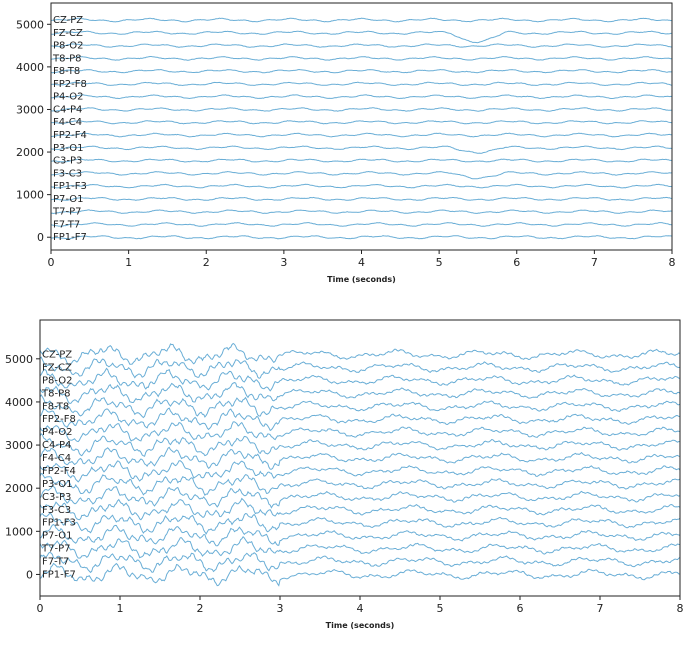 This screenshot has width=685, height=645. I want to click on trace-fp1-f7, so click(360, 574).